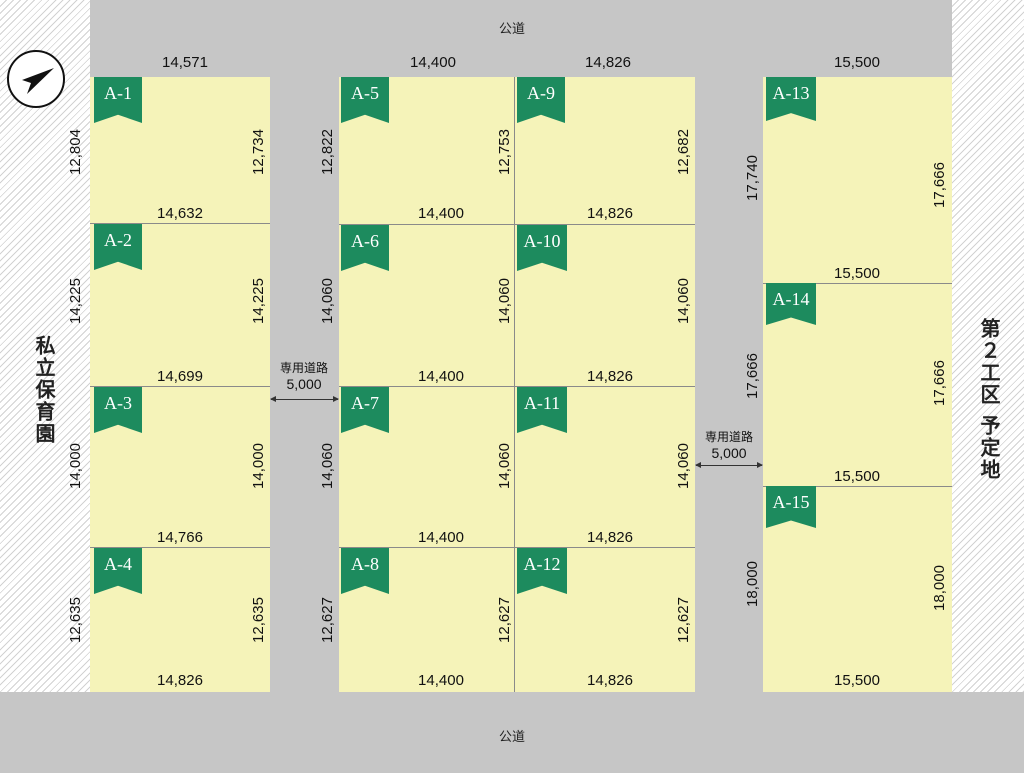  I want to click on private-road-east-width-arrow, so click(729, 465).